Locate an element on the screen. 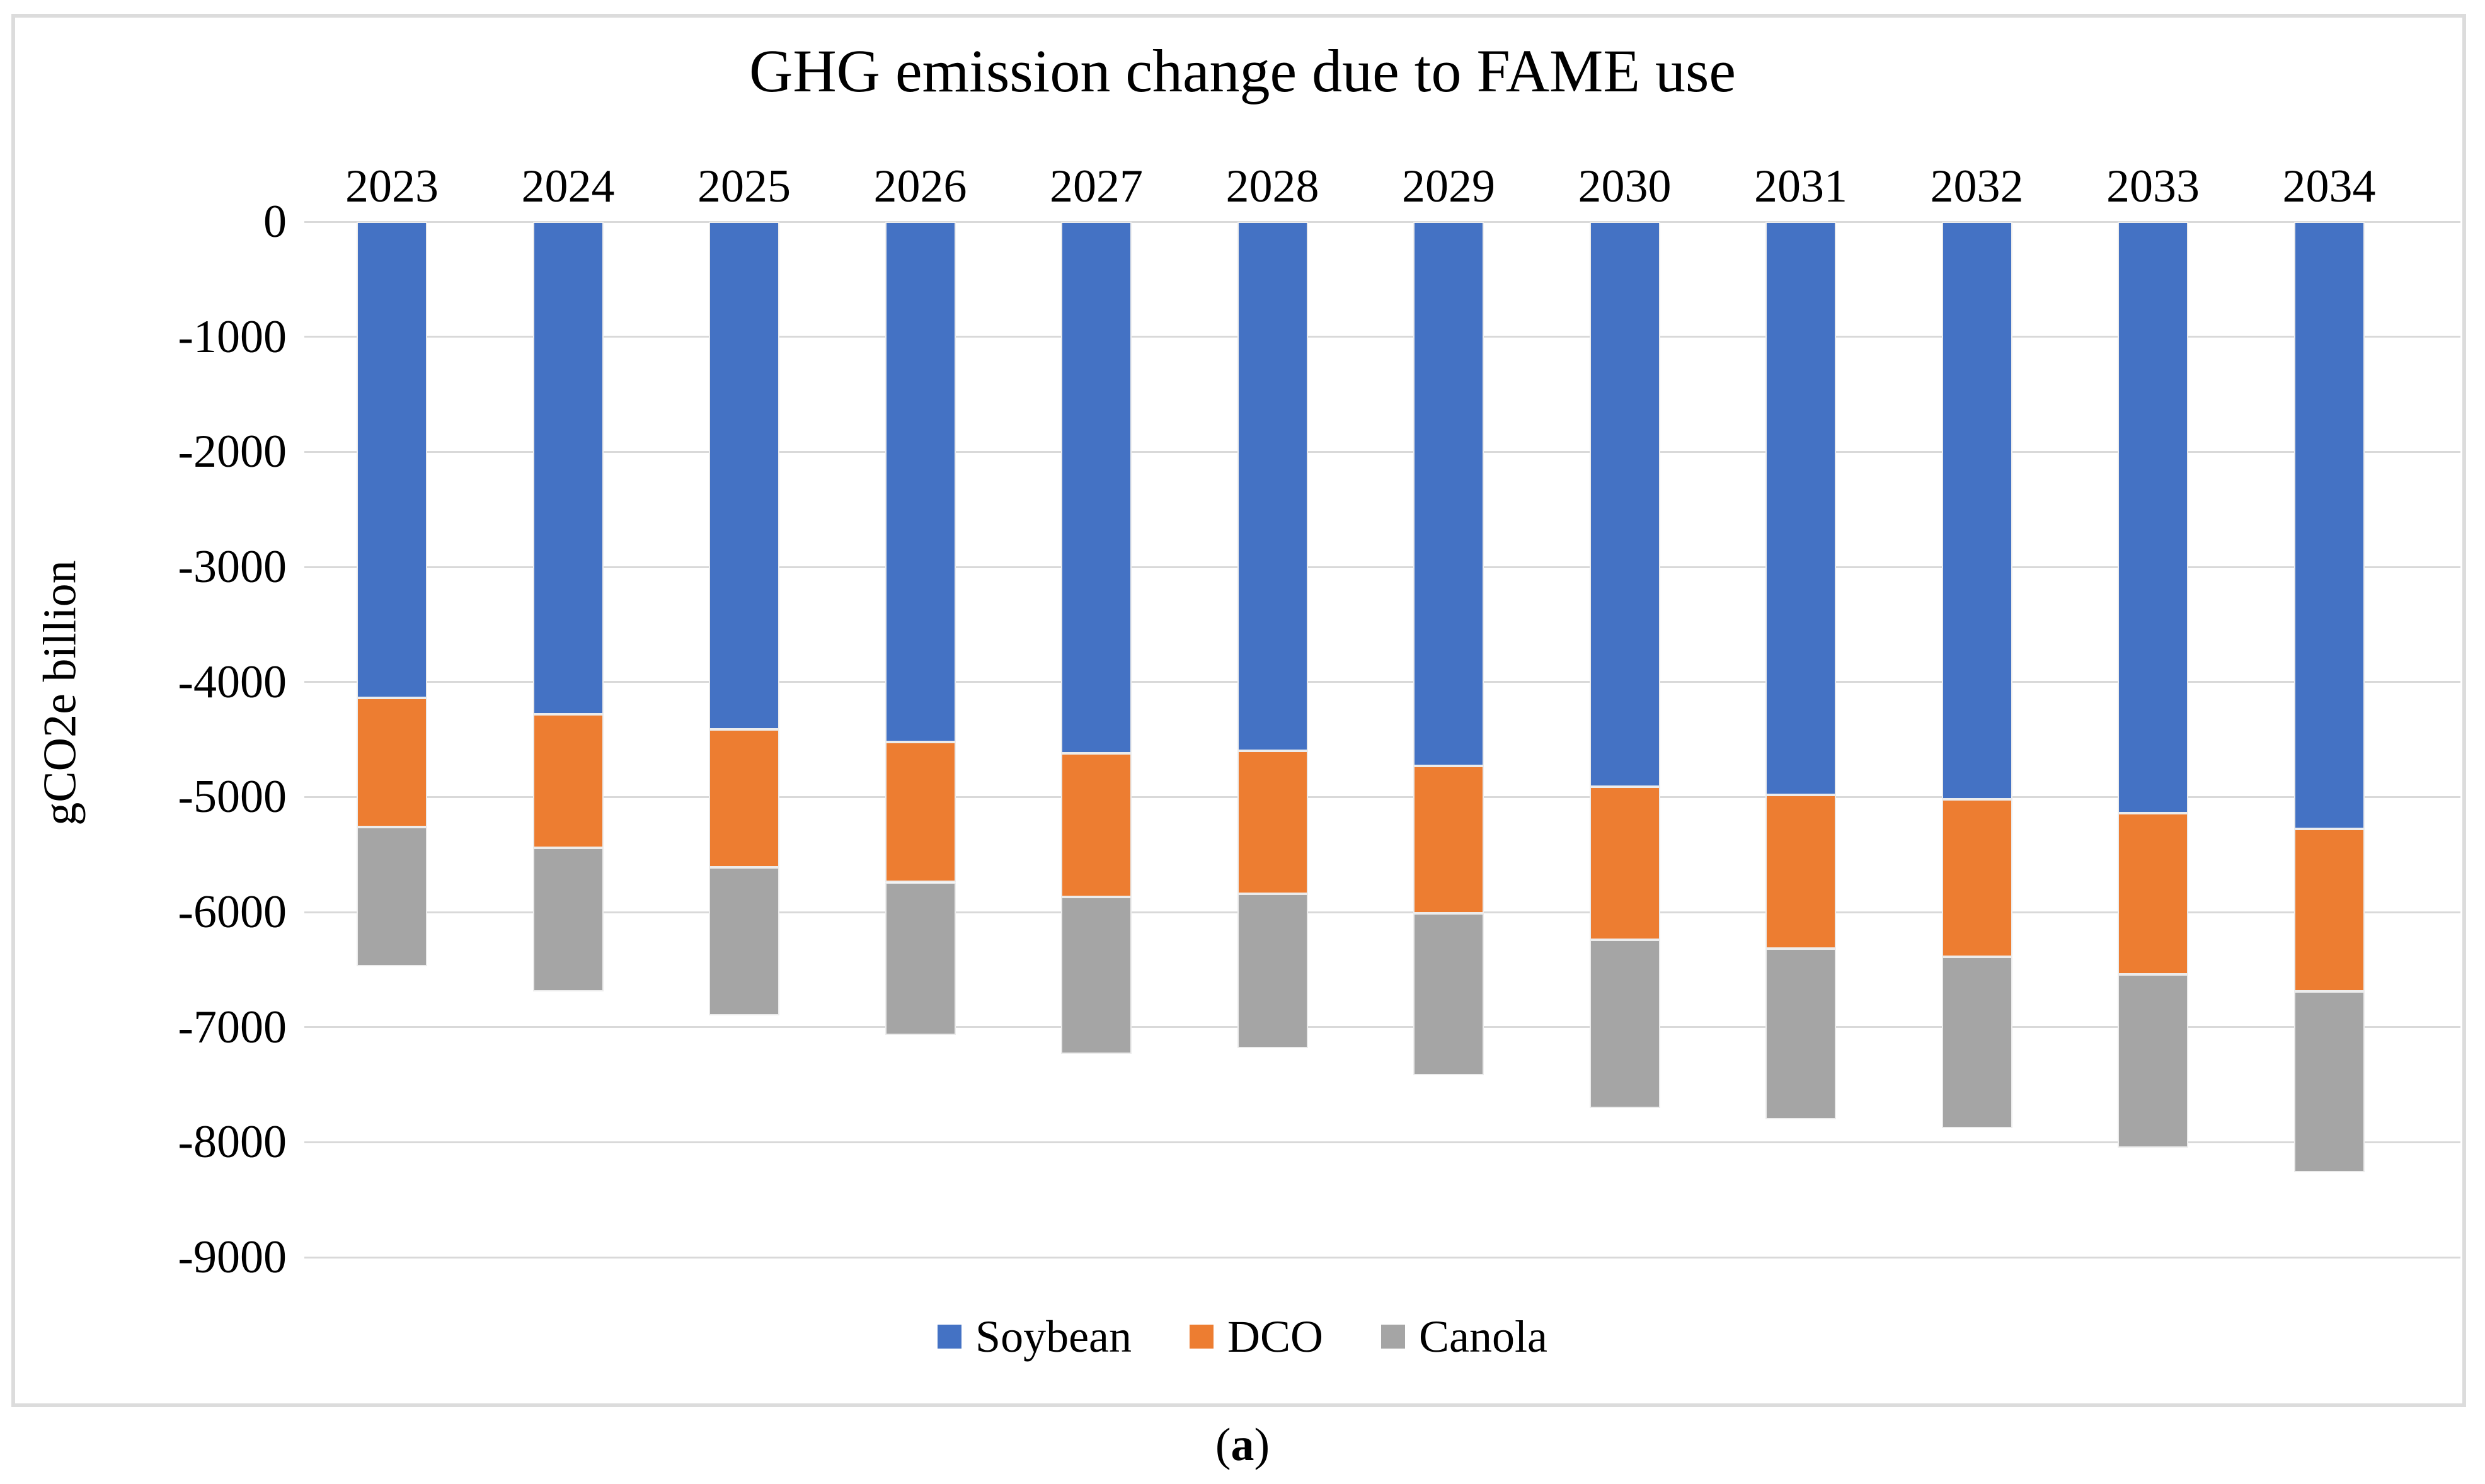 The height and width of the screenshot is (1484, 2485). legend-marker-soybean is located at coordinates (950, 1337).